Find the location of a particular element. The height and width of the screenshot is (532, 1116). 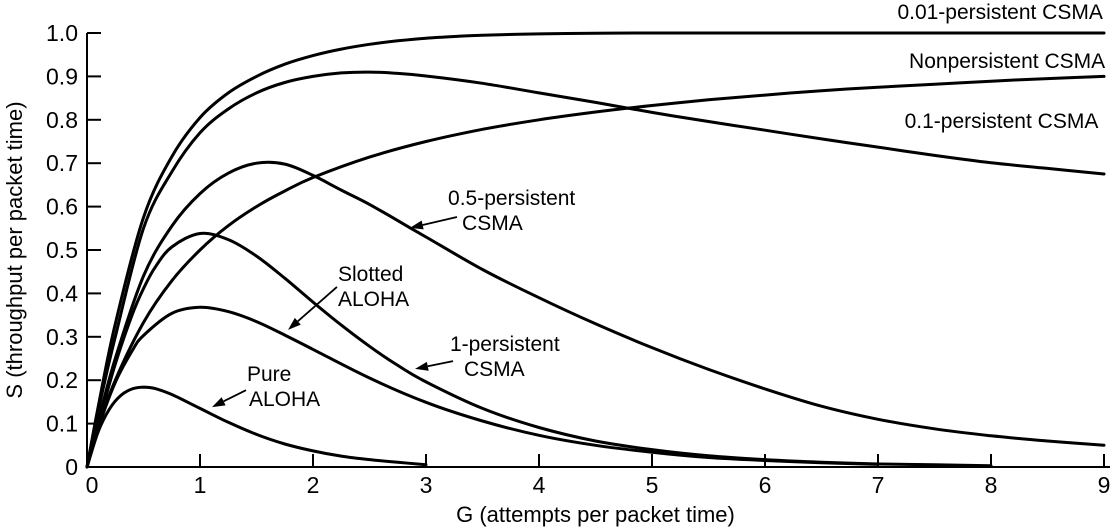

label-001-persistent-csma-text: 0.01-persistent CSMA is located at coordinates (999, 12).